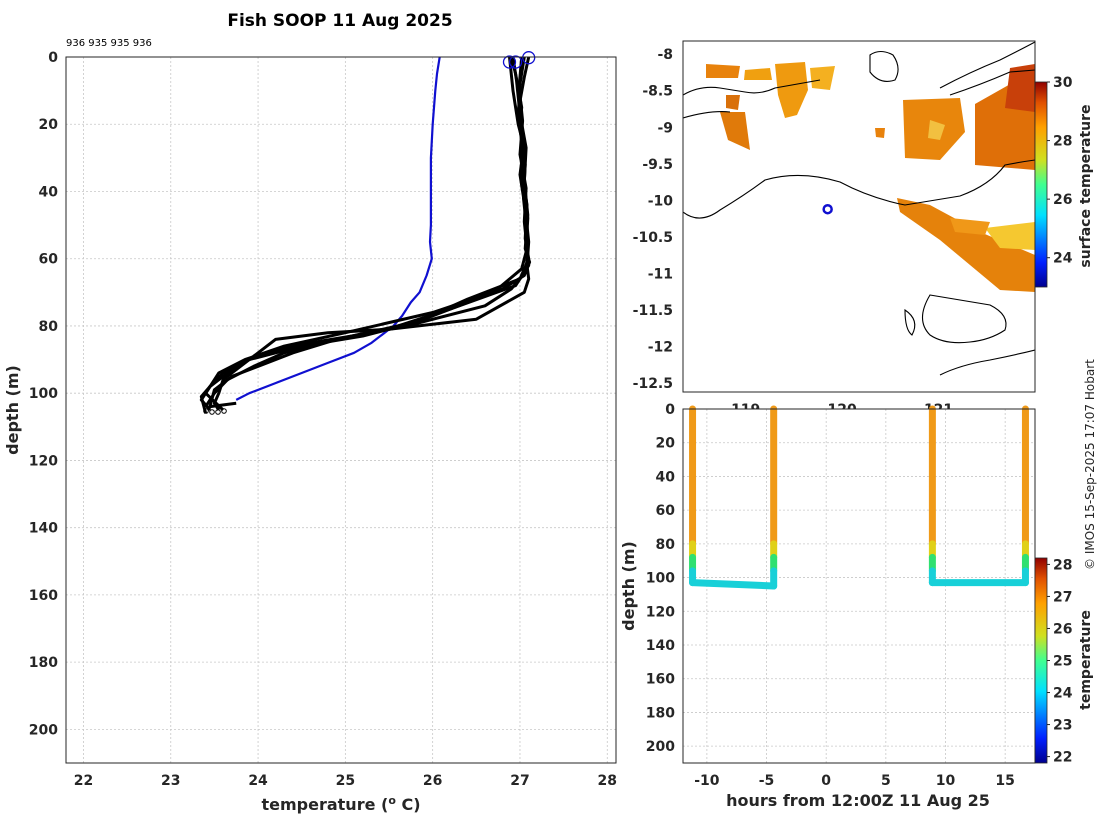  Describe the element at coordinates (767, 781) in the screenshot. I see `section-x-tick-label: -5` at that location.